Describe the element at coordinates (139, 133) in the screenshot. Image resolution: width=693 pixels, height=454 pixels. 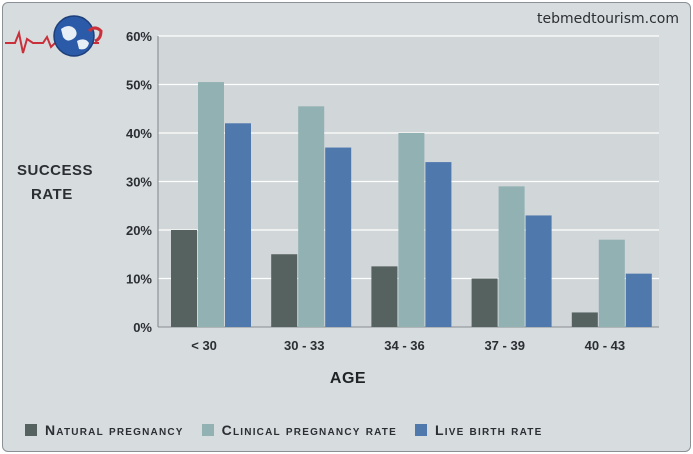
I see `y-tick-label: 40%` at that location.